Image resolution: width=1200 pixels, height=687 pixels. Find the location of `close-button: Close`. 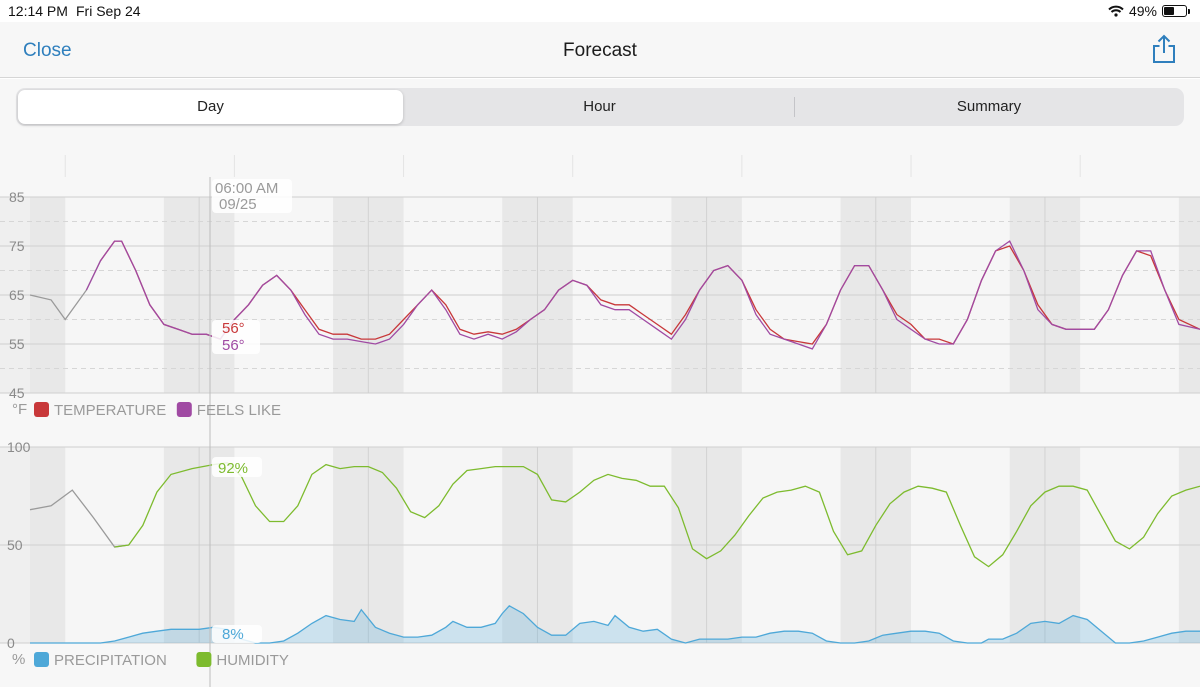

close-button: Close is located at coordinates (47, 50).